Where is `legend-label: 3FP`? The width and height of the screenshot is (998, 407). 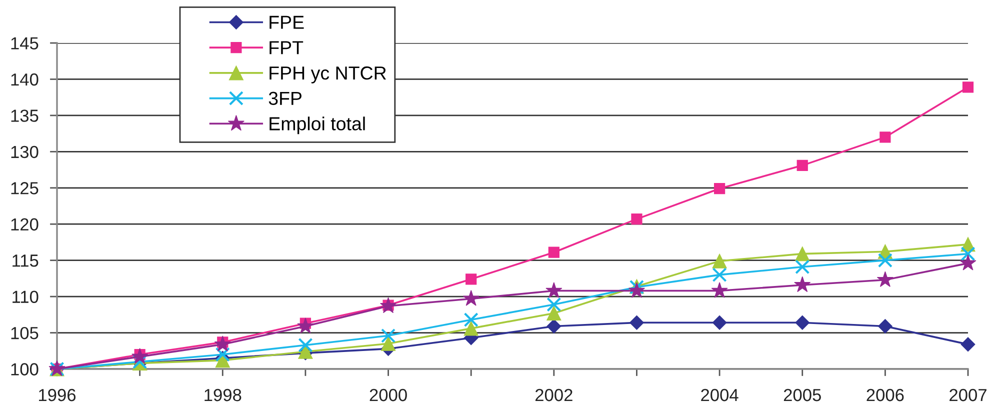
legend-label: 3FP is located at coordinates (285, 99).